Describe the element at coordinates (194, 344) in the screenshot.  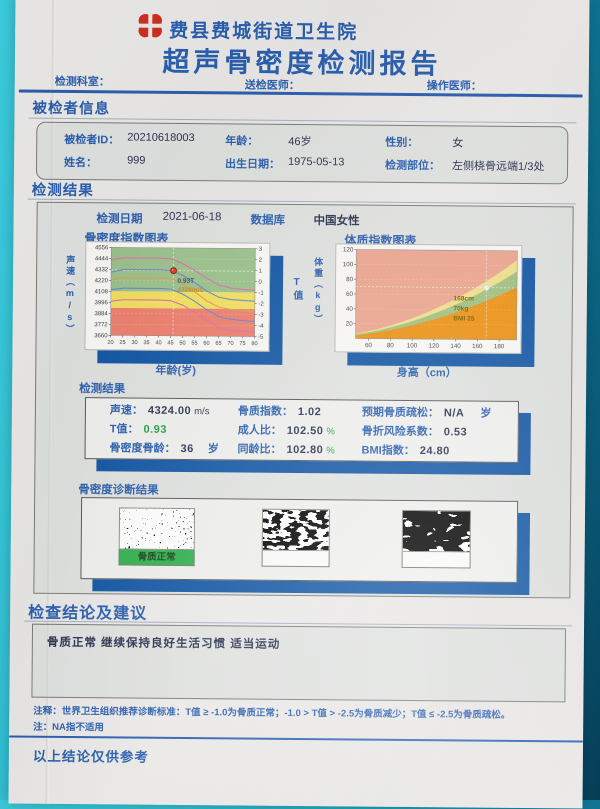
I see `svg-text: 55` at that location.